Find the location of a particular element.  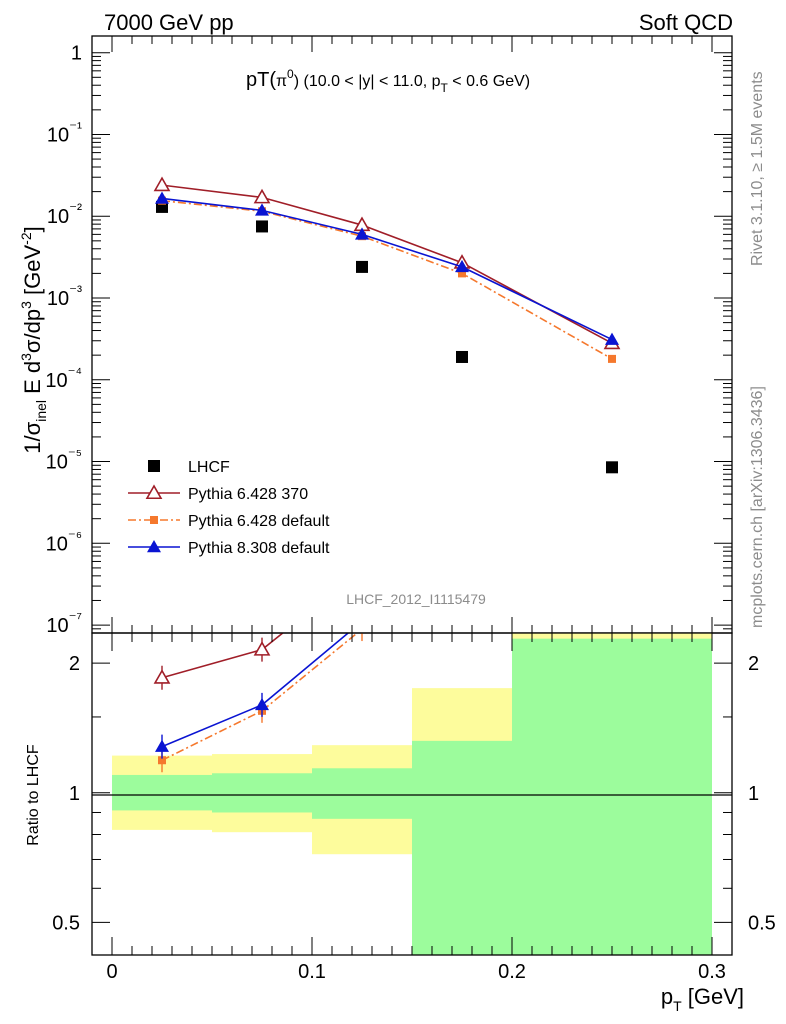

series-pythia-6-428-default is located at coordinates (387, 279).